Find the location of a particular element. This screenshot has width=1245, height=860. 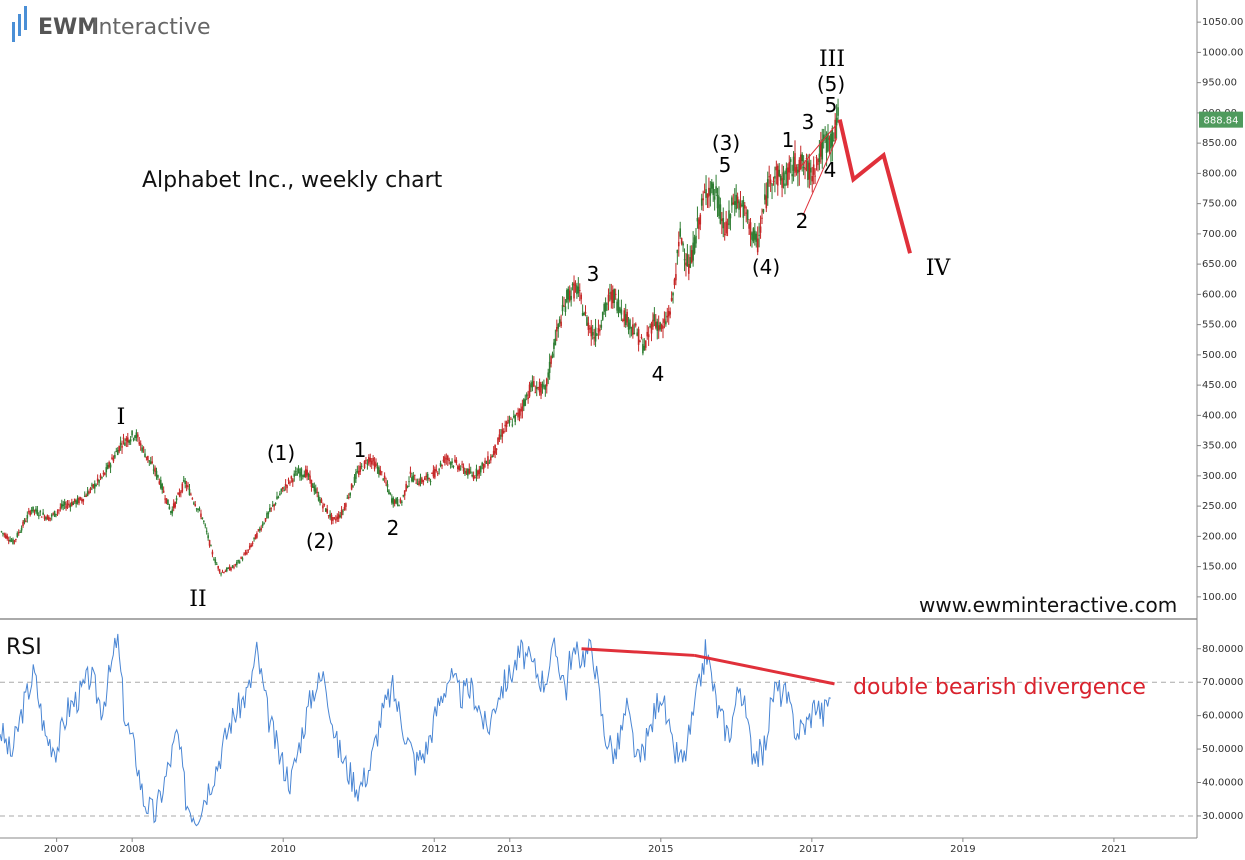

time-tick-label: 2015 is located at coordinates (660, 849).